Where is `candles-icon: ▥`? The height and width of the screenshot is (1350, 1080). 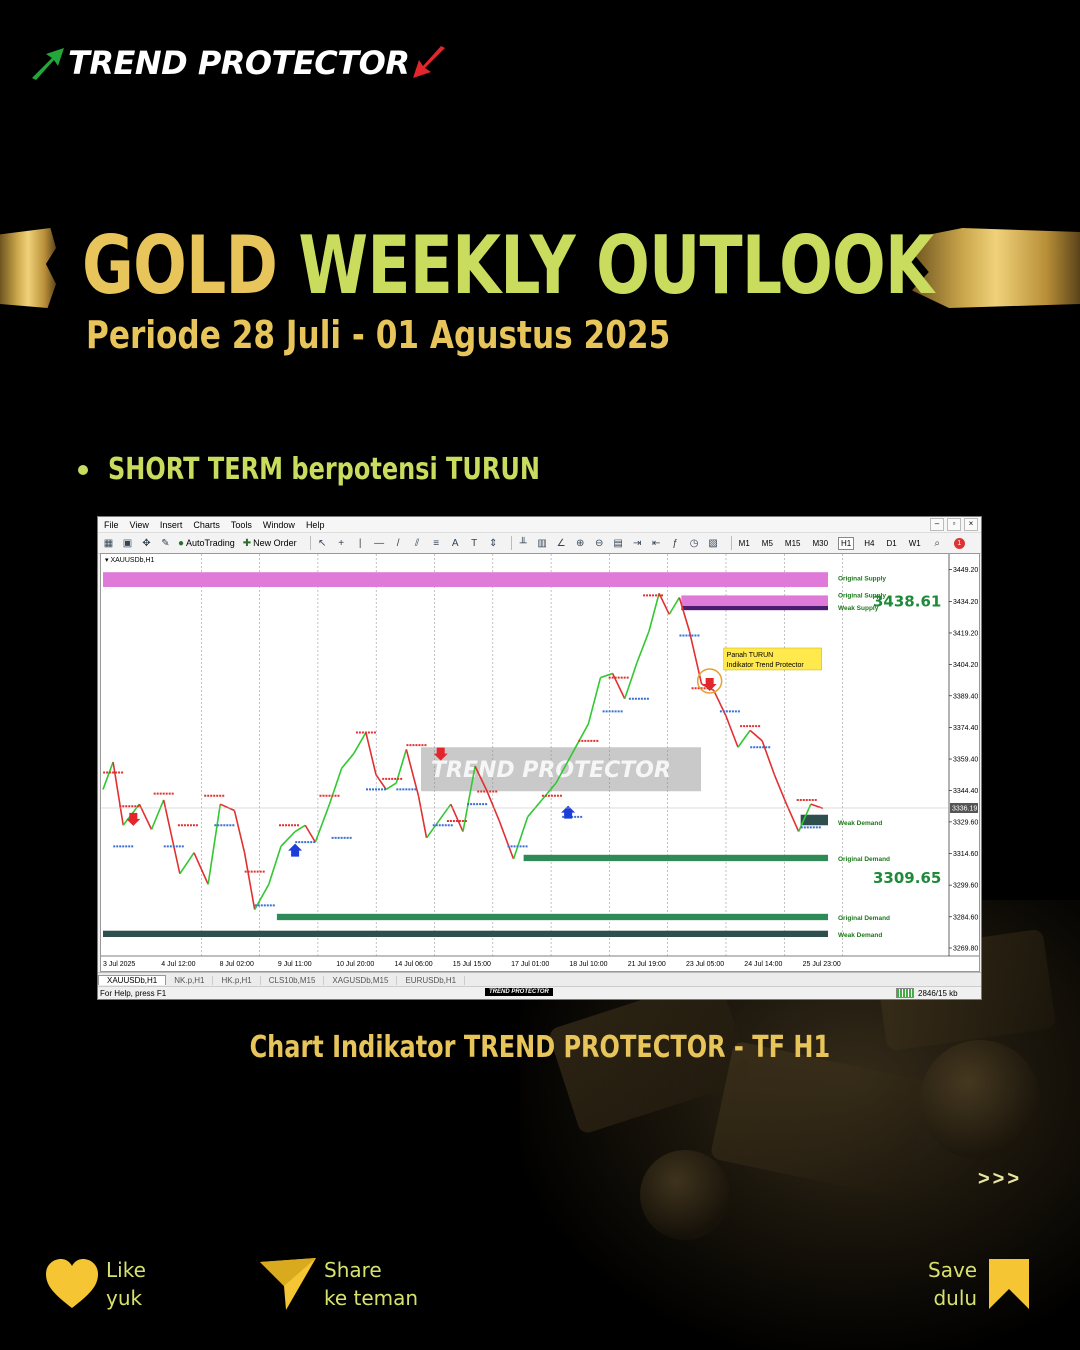
candles-icon: ▥ is located at coordinates (542, 543).